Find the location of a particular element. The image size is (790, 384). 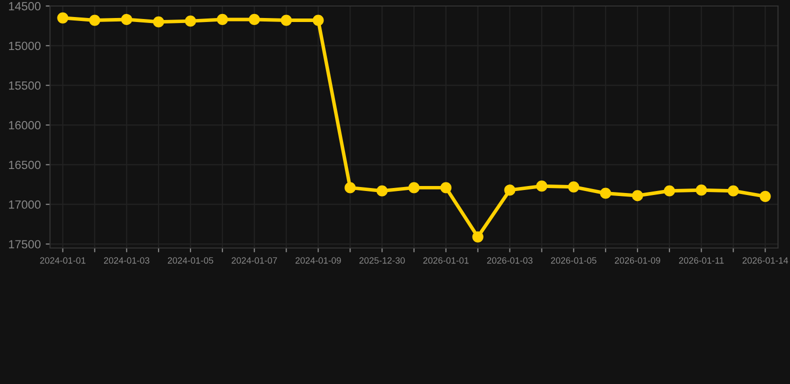

x-tick-label: 2026-01-01 is located at coordinates (446, 260).